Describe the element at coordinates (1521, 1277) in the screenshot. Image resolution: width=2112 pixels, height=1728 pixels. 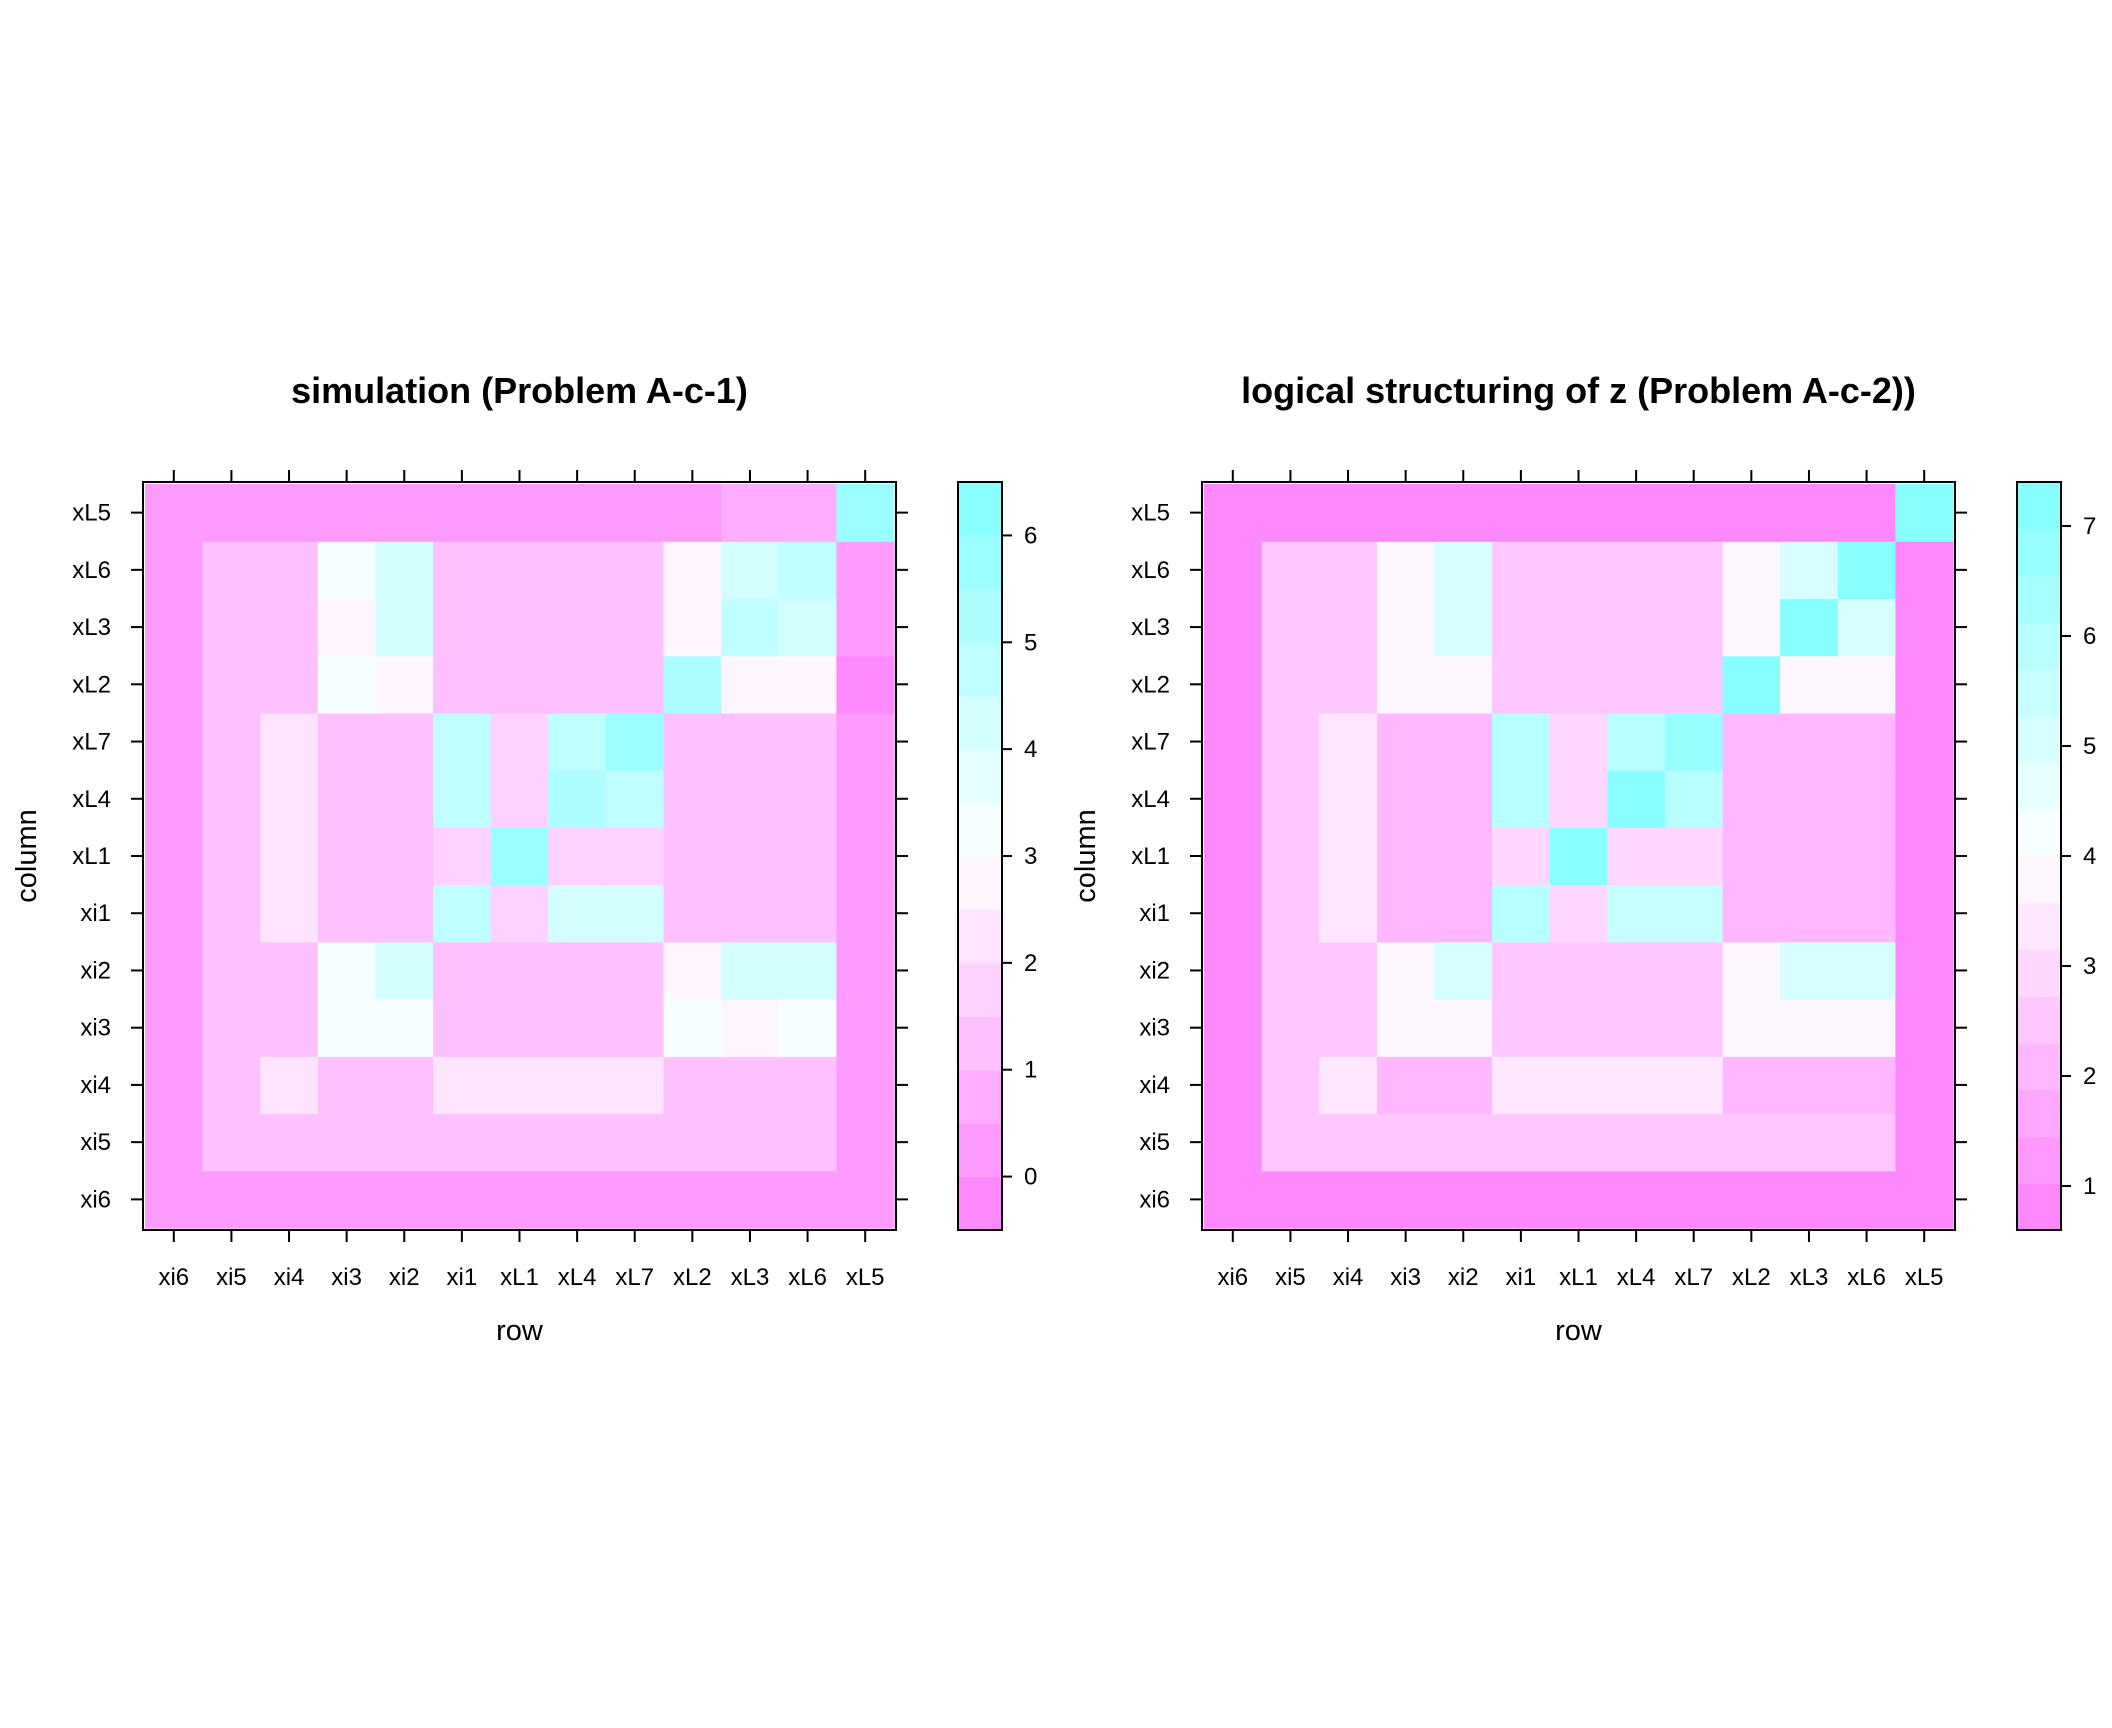
I see `x-tick-label: xi1` at that location.